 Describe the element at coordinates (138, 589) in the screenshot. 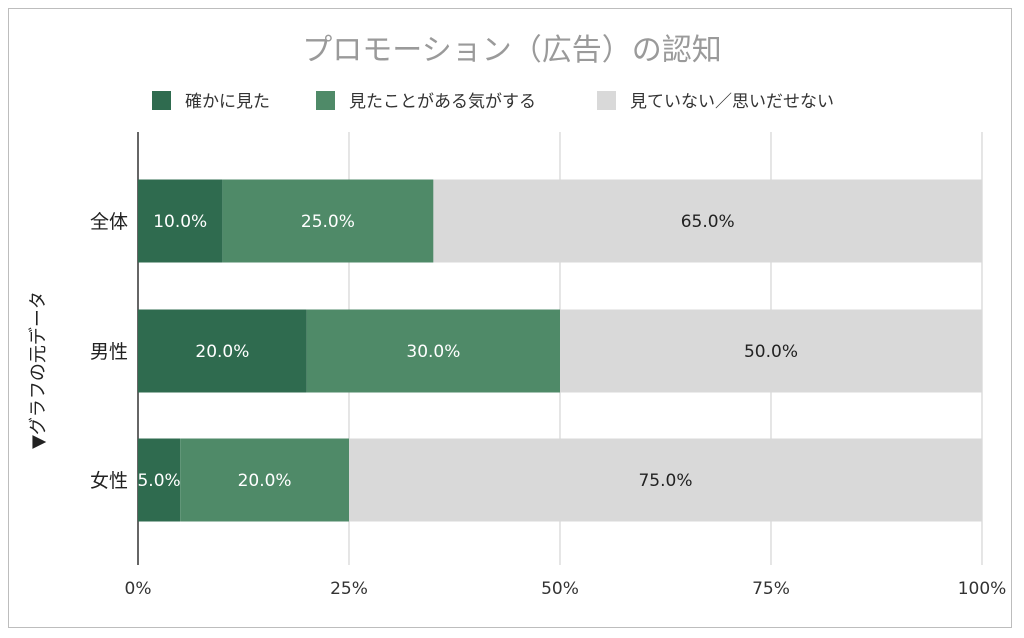

I see `x-tick-label: 0%` at that location.